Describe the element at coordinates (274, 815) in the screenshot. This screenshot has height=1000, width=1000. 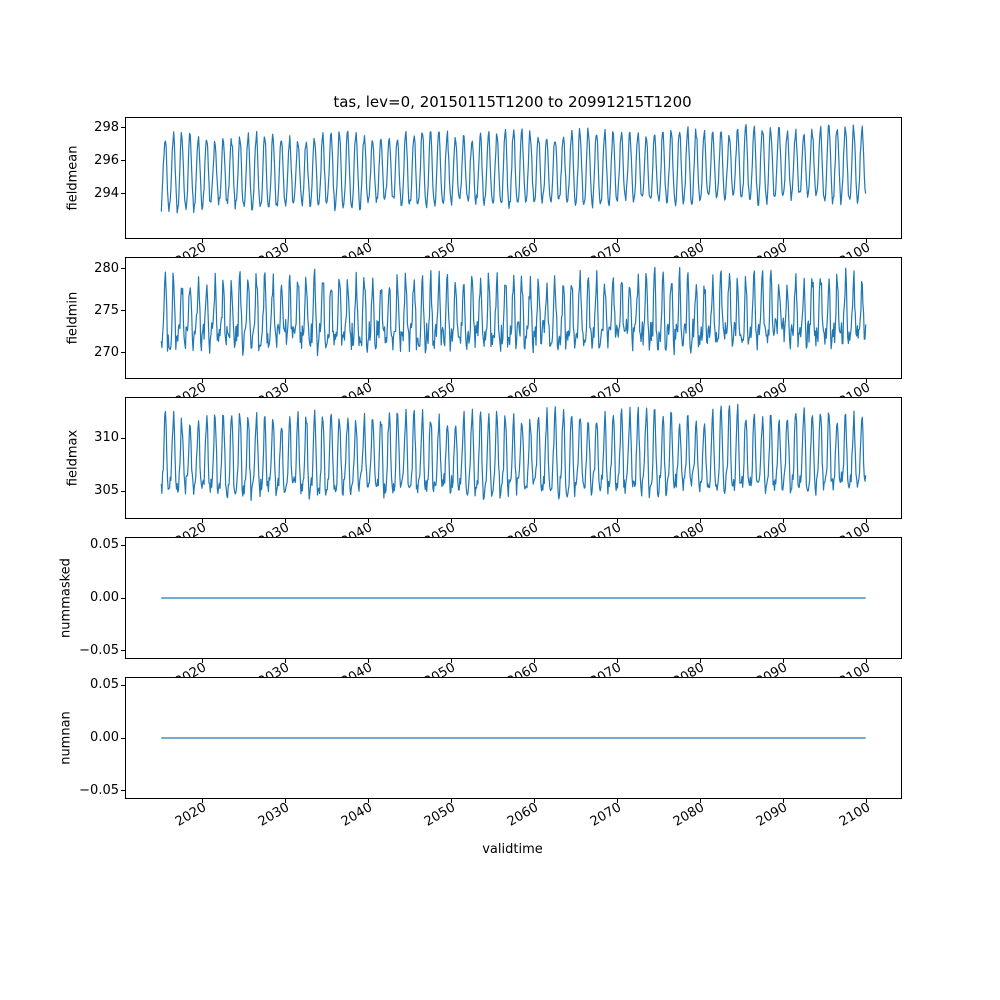
I see `x-tick-label: 2030` at that location.